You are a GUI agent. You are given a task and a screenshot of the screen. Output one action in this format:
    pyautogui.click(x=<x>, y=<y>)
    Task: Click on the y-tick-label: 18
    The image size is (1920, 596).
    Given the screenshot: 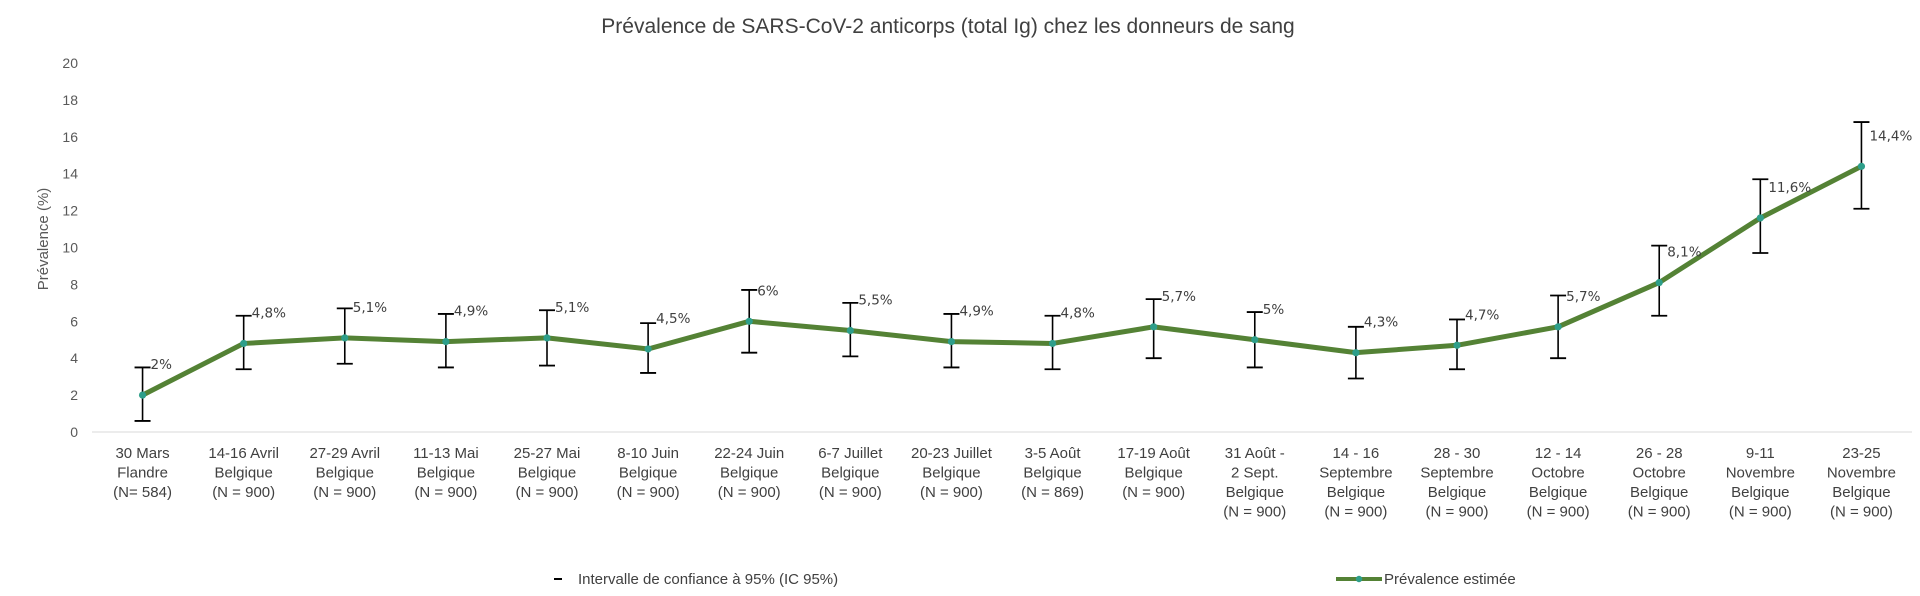 What is the action you would take?
    pyautogui.click(x=70, y=100)
    